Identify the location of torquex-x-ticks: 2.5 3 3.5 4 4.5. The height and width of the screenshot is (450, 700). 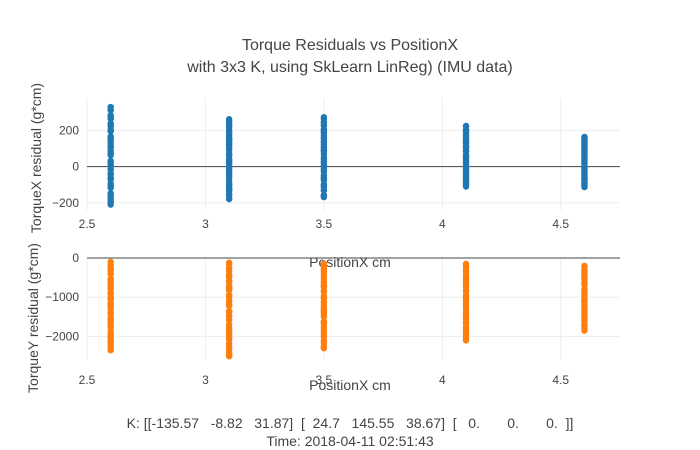
(324, 224).